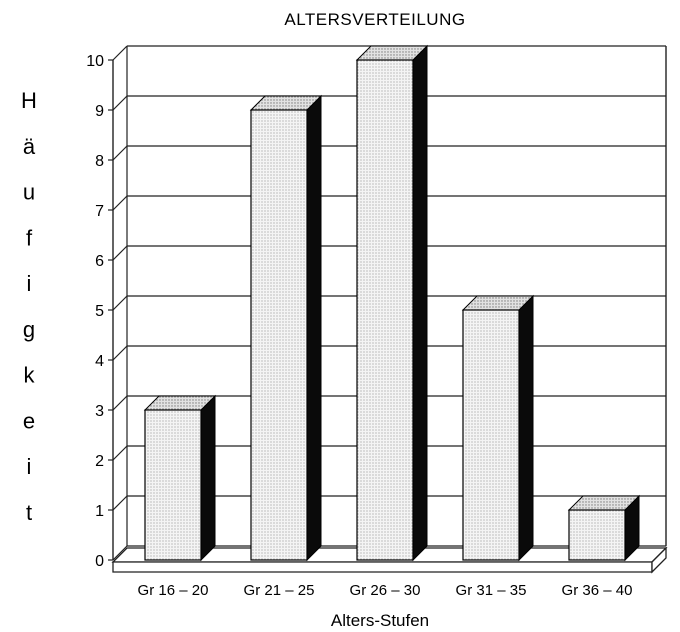 This screenshot has height=632, width=680. What do you see at coordinates (95, 61) in the screenshot?
I see `y-tick-label: 10` at bounding box center [95, 61].